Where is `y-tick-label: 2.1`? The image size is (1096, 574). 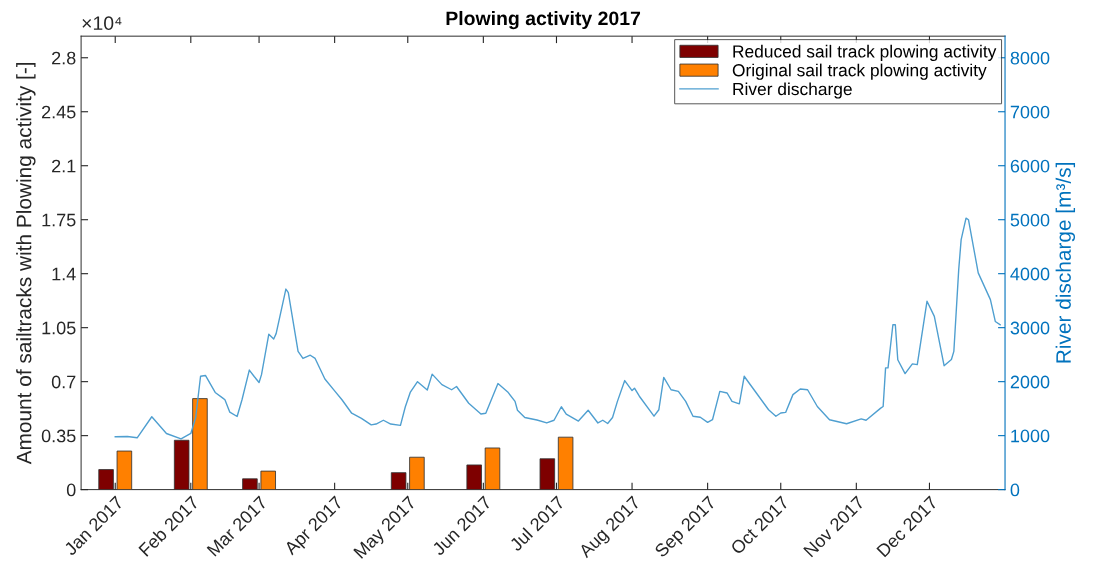
y-tick-label: 2.1 is located at coordinates (64, 166).